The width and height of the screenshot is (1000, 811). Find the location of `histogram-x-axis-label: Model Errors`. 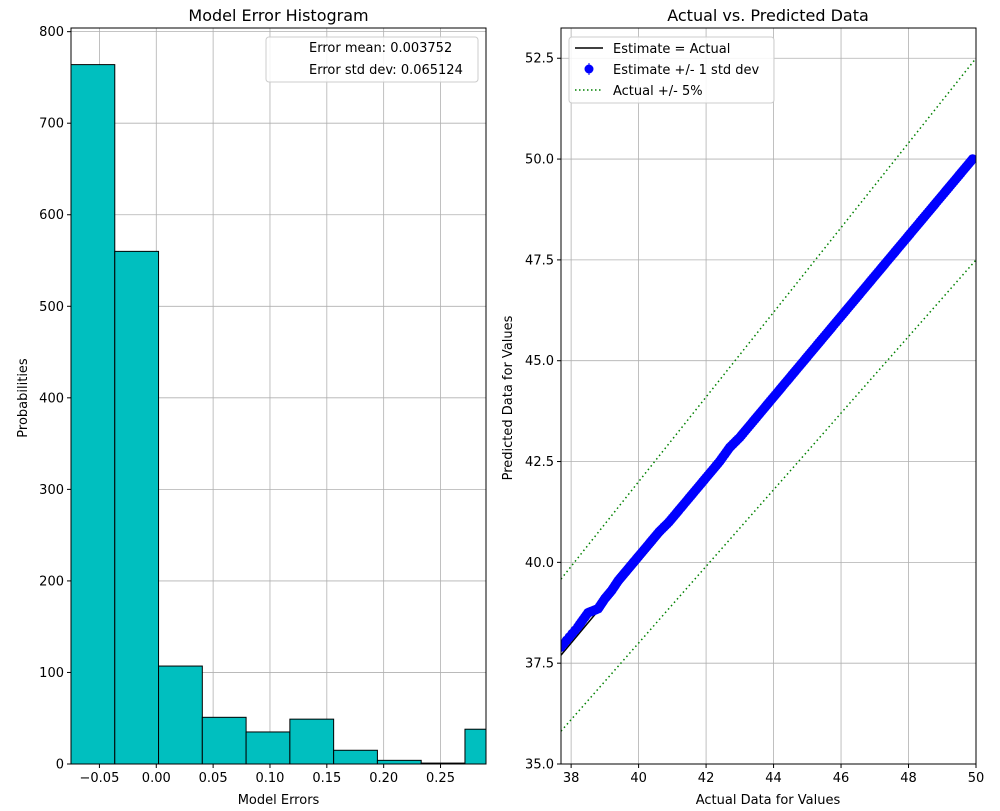

histogram-x-axis-label: Model Errors is located at coordinates (279, 800).